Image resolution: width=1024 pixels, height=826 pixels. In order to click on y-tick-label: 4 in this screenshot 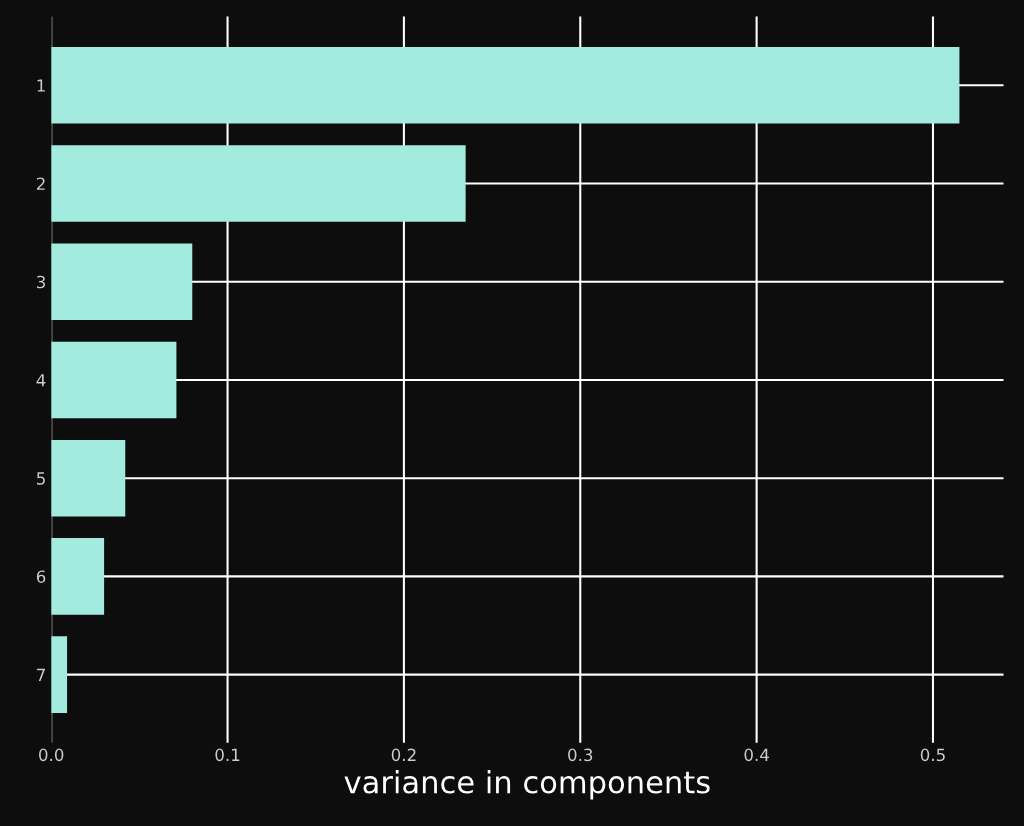, I will do `click(41, 380)`.